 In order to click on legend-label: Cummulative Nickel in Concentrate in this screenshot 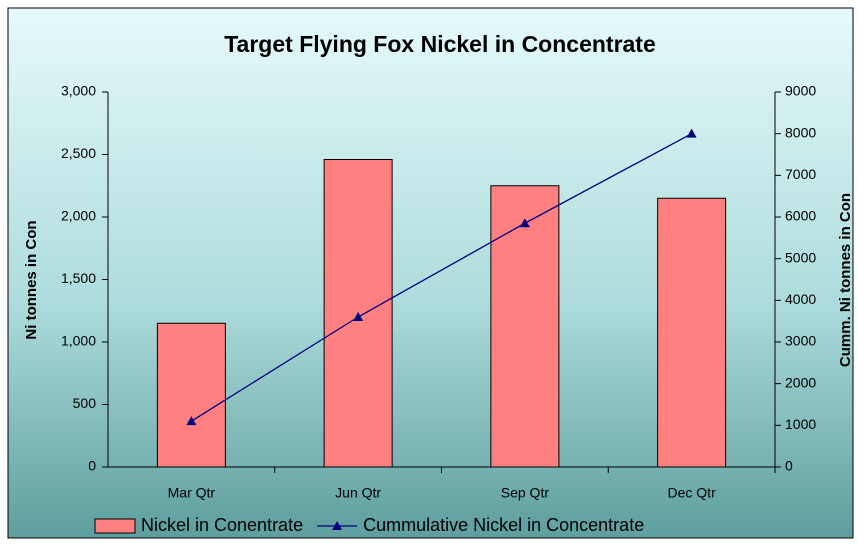, I will do `click(503, 525)`.